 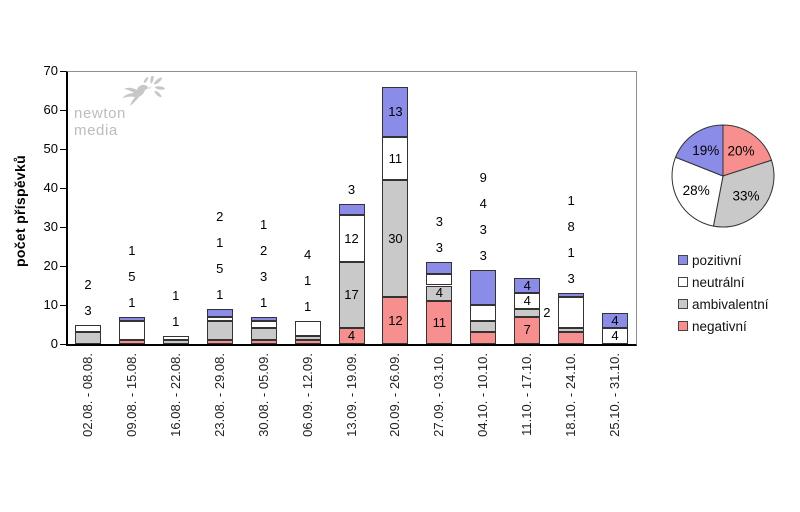 I want to click on x-tick-label: 20.09. - 26.09., so click(x=395, y=395).